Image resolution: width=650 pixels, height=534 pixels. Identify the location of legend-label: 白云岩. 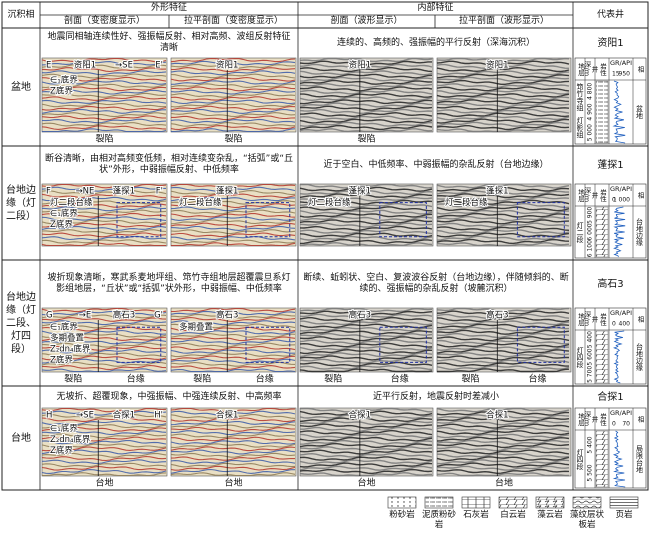
(513, 515).